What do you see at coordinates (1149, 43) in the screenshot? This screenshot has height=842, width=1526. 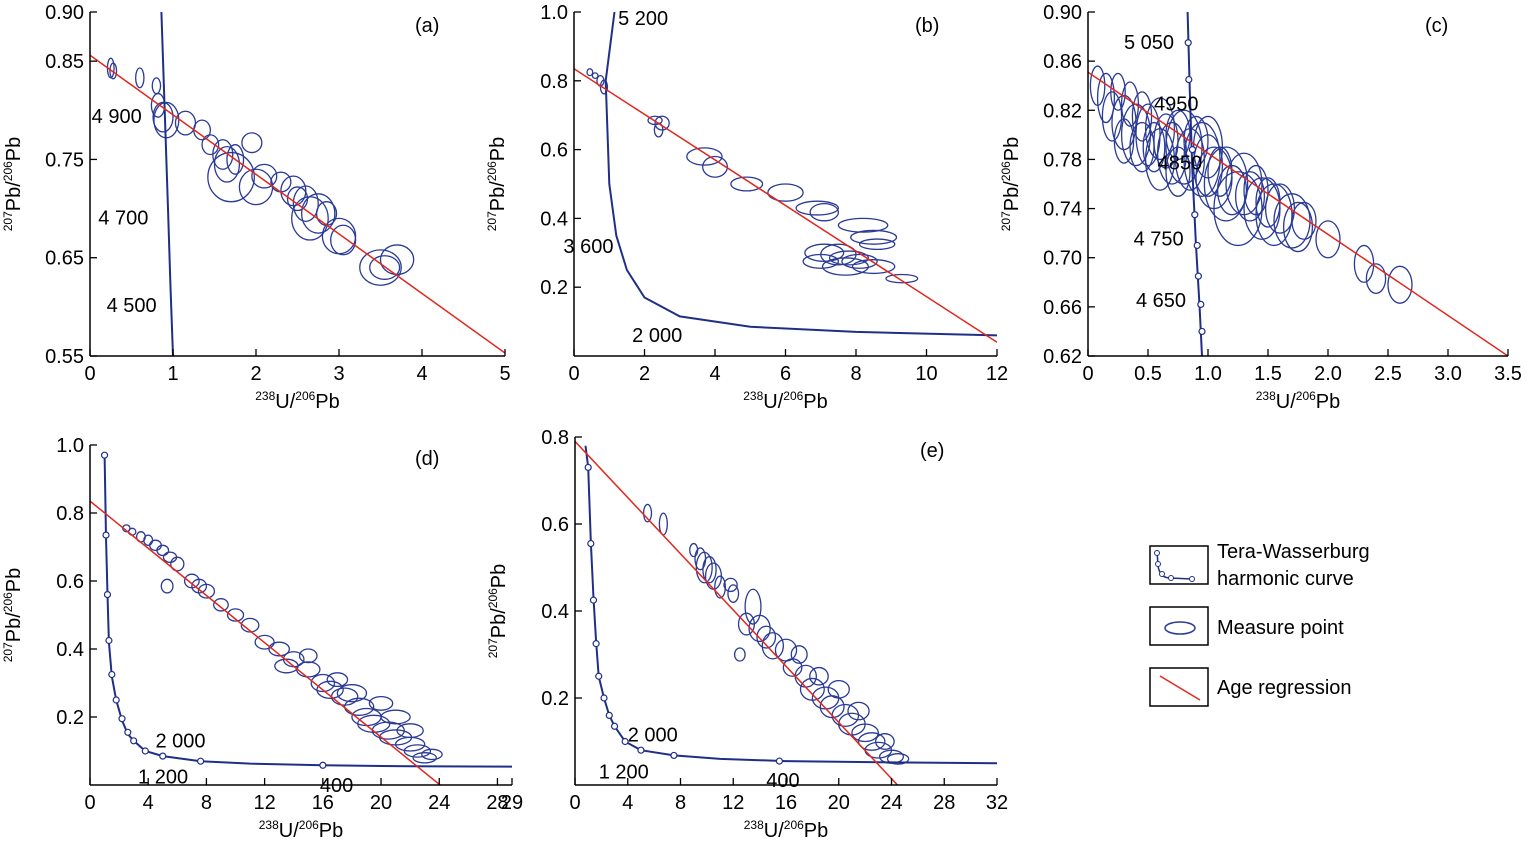 I see `curve-age-label-panel-c-0: 5 050` at bounding box center [1149, 43].